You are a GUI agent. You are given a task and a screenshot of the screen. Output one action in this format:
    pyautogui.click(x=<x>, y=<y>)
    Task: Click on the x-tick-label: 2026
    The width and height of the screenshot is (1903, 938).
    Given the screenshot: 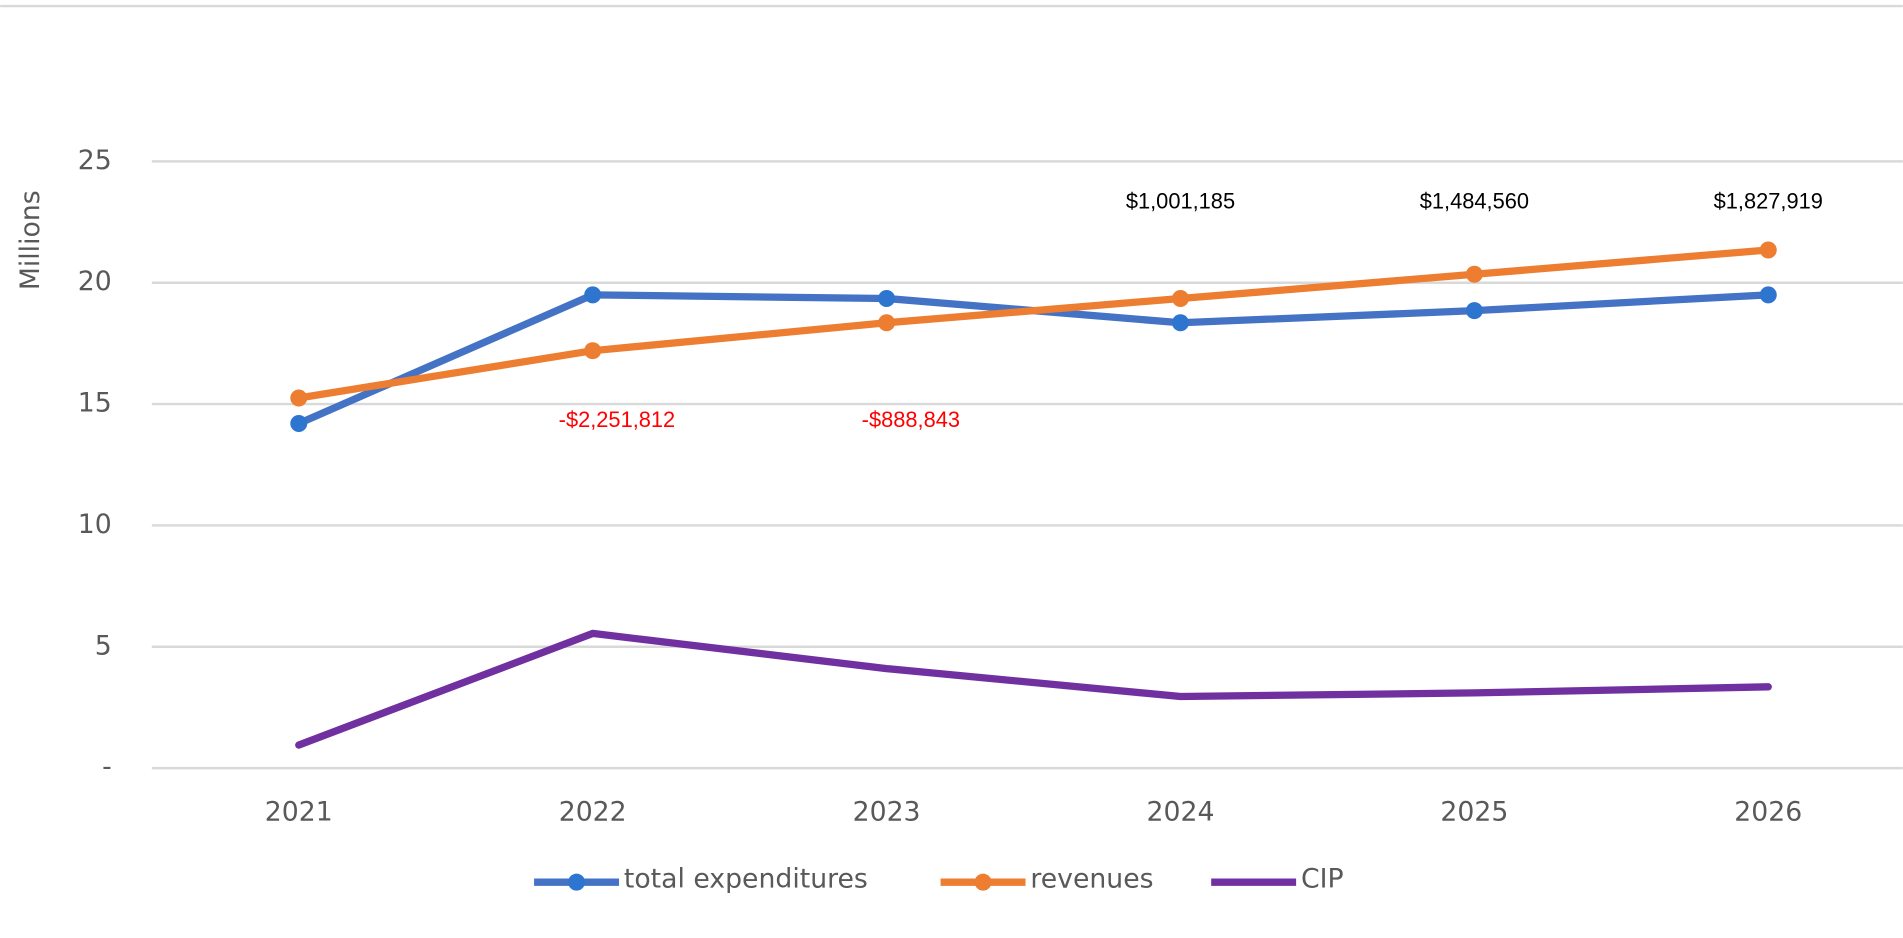 What is the action you would take?
    pyautogui.click(x=1768, y=812)
    